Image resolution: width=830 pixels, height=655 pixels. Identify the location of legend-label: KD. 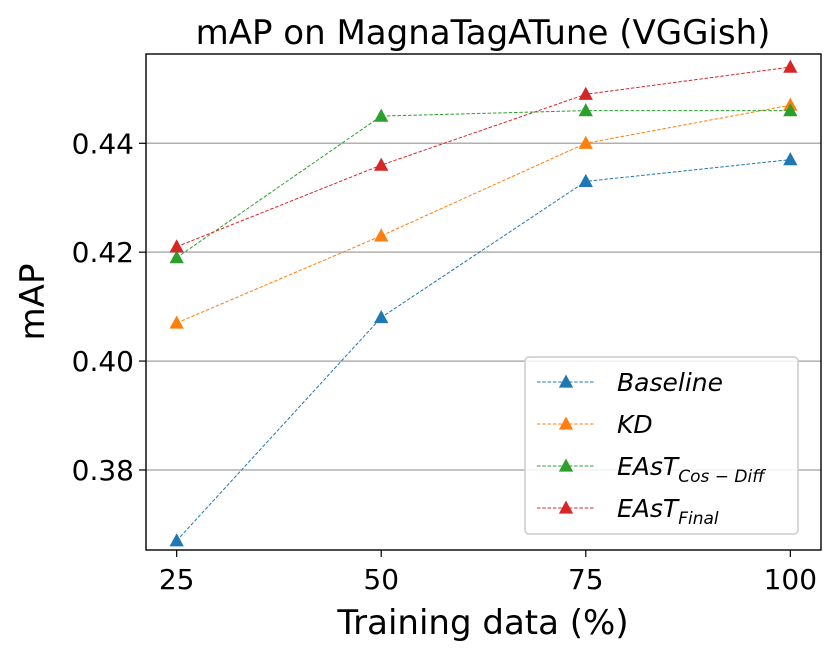
(635, 424).